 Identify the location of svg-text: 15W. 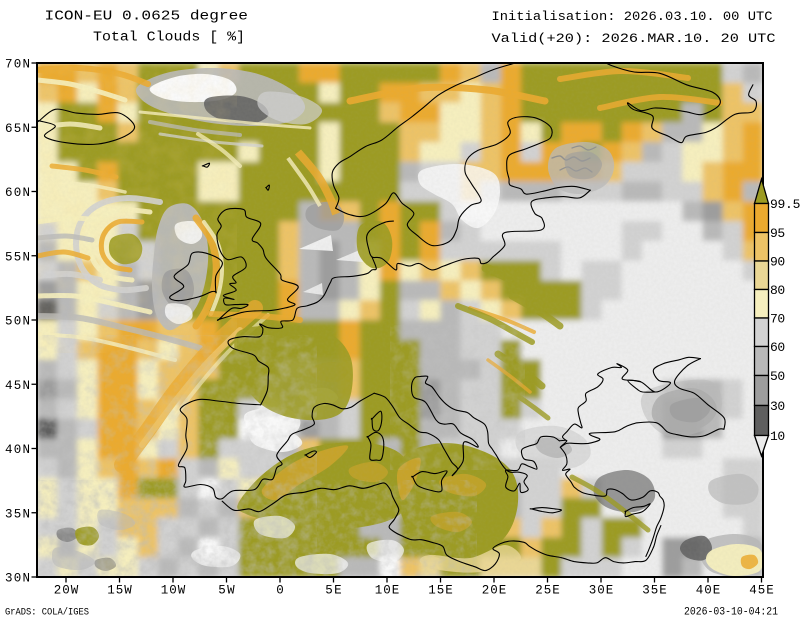
(119, 591).